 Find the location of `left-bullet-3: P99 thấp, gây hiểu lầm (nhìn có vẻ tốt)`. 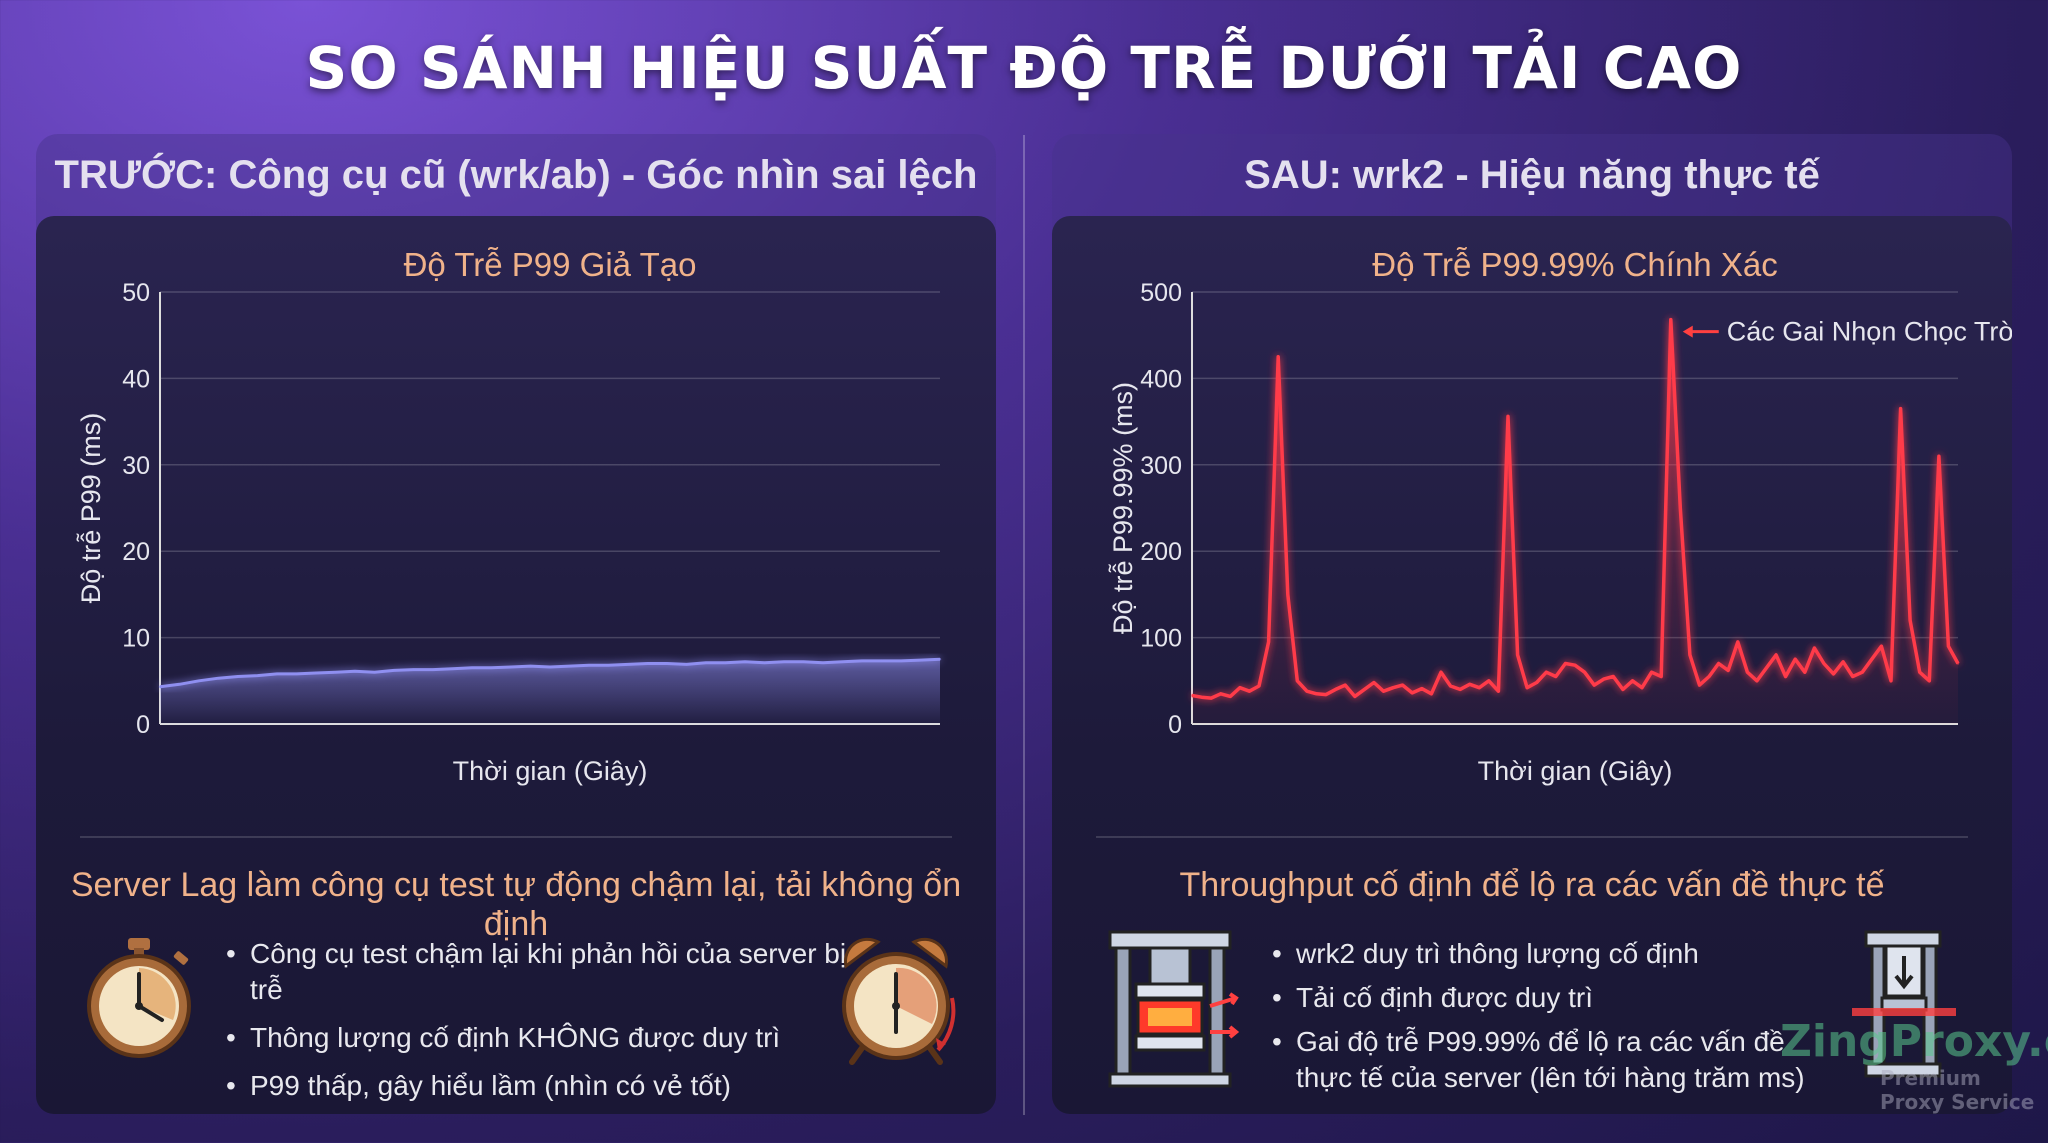

left-bullet-3: P99 thấp, gây hiểu lầm (nhìn có vẻ tốt) is located at coordinates (556, 1086).